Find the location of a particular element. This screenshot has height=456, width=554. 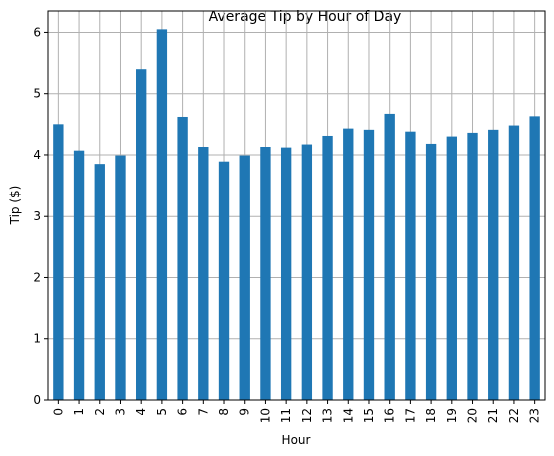

chart-title: Average Tip by Hour of Day is located at coordinates (305, 17).